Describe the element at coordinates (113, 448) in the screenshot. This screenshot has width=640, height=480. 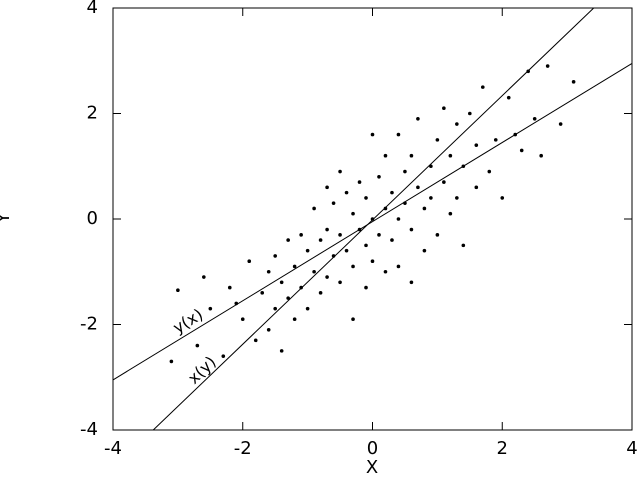
I see `x-tick-label: -4` at that location.